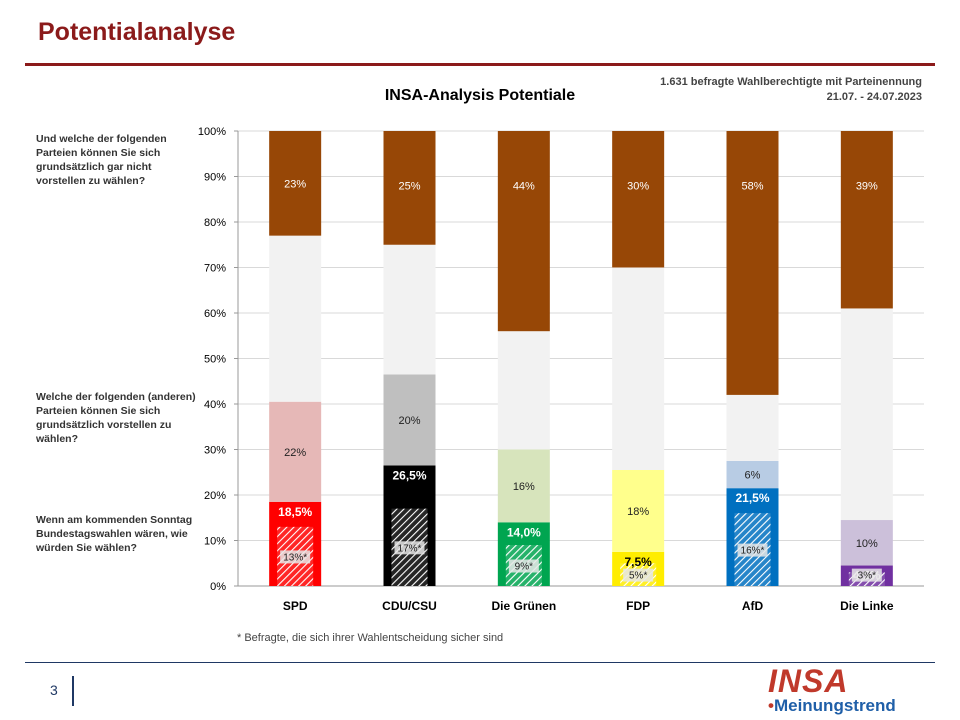 The height and width of the screenshot is (720, 960). I want to click on potential-label: 20%, so click(409, 421).